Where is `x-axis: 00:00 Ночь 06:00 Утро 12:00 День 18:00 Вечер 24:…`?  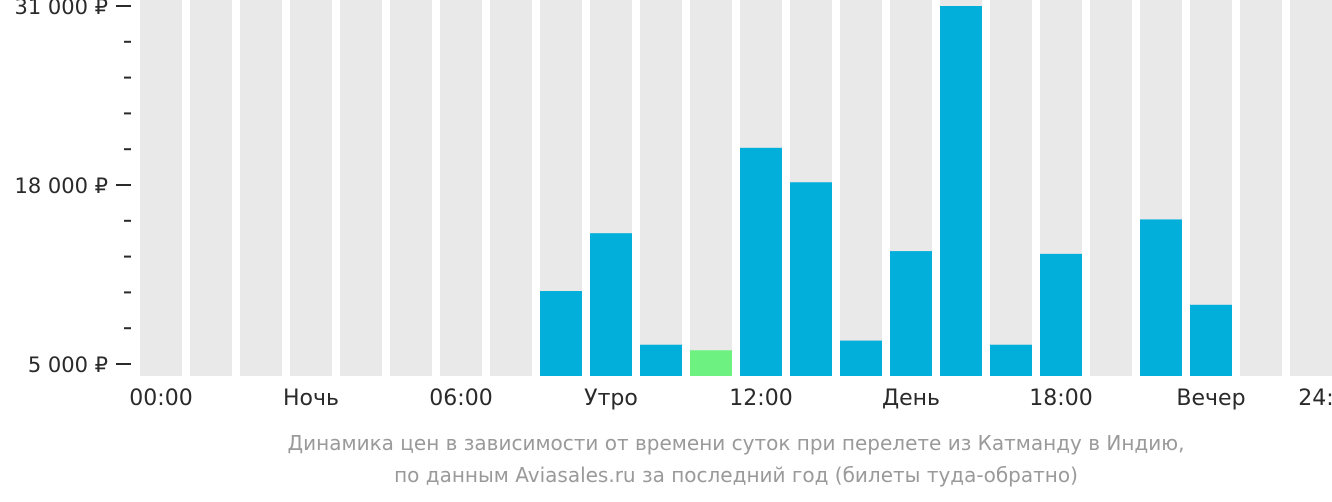 x-axis: 00:00 Ночь 06:00 Утро 12:00 День 18:00 Вечер 24:… is located at coordinates (730, 398).